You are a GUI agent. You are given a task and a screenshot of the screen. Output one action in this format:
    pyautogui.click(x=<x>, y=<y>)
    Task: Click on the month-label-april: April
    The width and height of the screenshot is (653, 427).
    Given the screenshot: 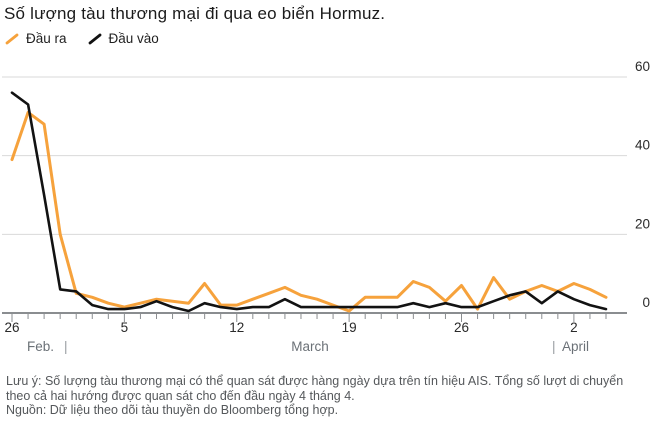 What is the action you would take?
    pyautogui.click(x=575, y=346)
    